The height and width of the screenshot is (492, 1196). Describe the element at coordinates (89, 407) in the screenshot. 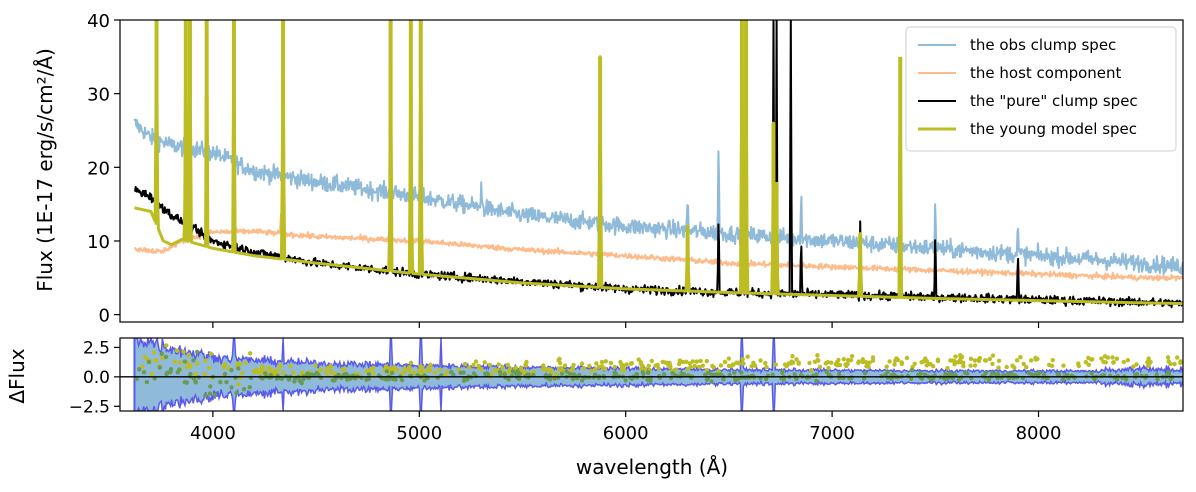

I see `bottom-y-tick-label: −2.5` at that location.